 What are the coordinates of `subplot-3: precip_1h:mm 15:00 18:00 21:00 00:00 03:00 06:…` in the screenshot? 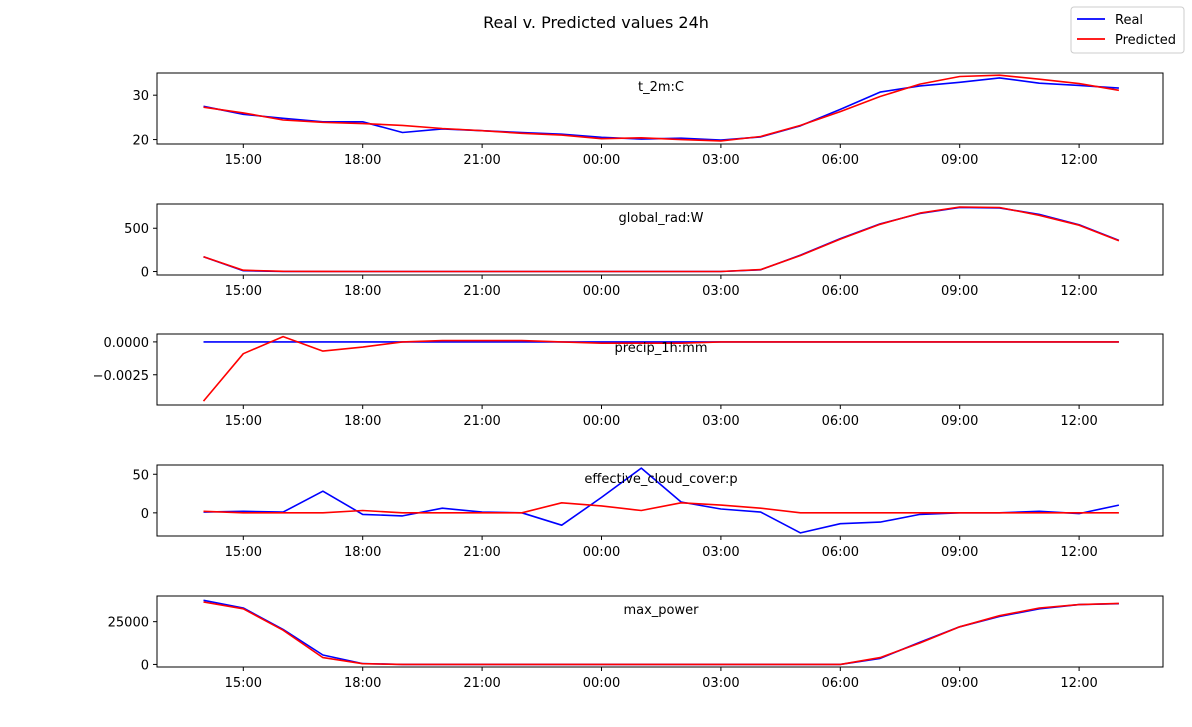 It's located at (628, 381).